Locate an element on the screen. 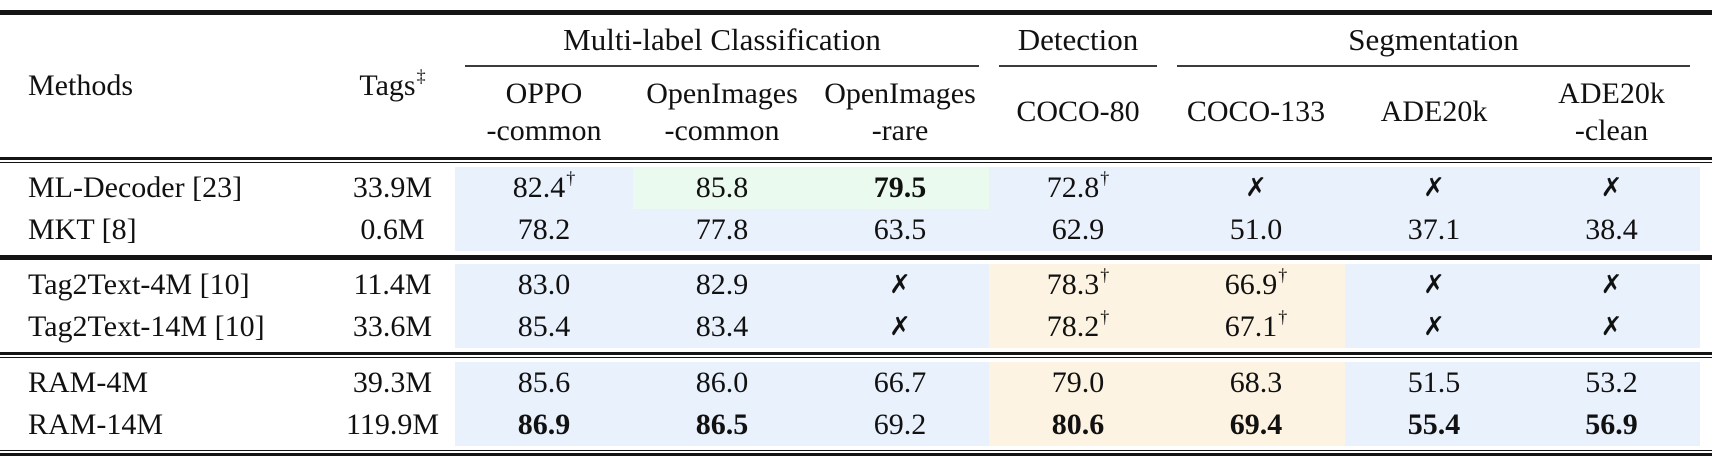 This screenshot has width=1712, height=463. method-cell: RAM-4M is located at coordinates (88, 382).